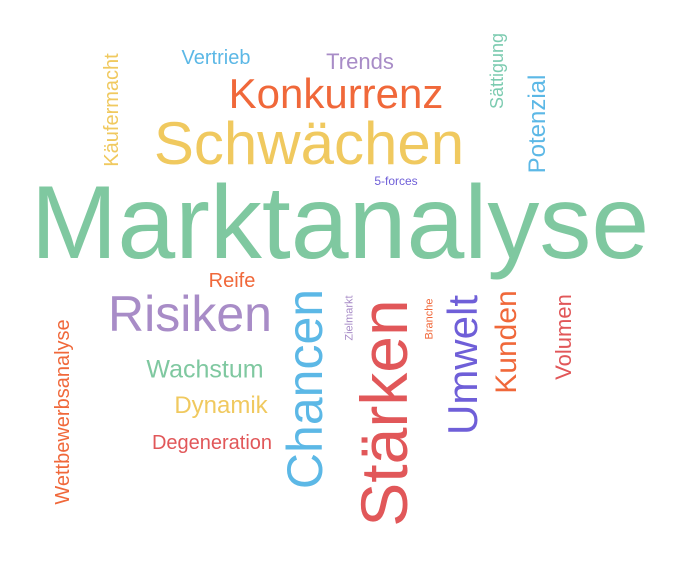 Image resolution: width=700 pixels, height=576 pixels. I want to click on word-umwelt: Umwelt, so click(462, 365).